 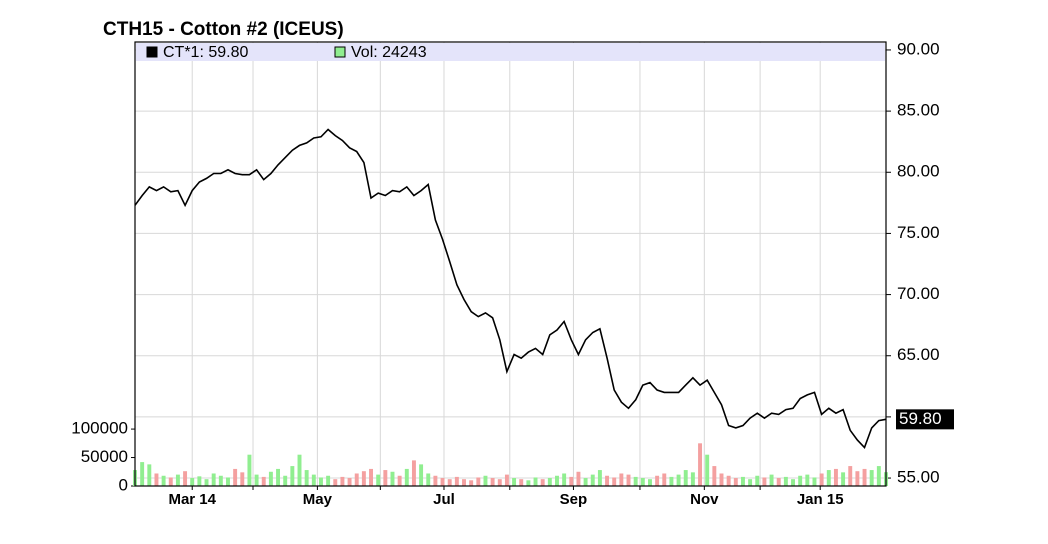 What do you see at coordinates (123, 484) in the screenshot?
I see `y2-tick-label: 0` at bounding box center [123, 484].